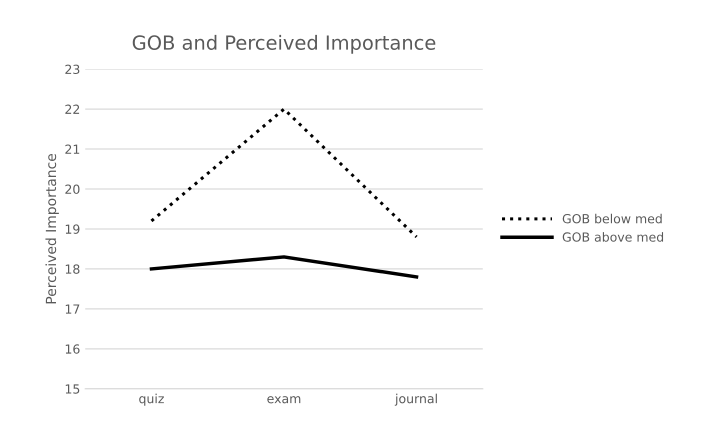 Image resolution: width=710 pixels, height=432 pixels. Describe the element at coordinates (151, 400) in the screenshot. I see `x-tick-label: quiz` at that location.